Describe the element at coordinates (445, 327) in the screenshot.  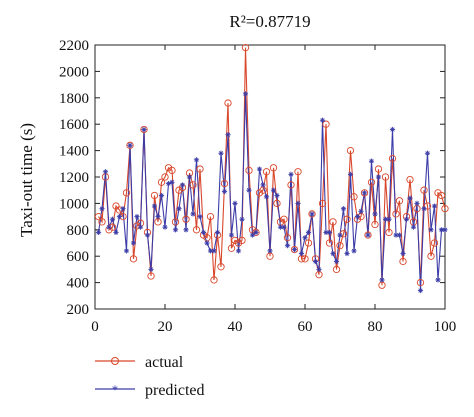
I see `x-tick-label: 100` at that location.